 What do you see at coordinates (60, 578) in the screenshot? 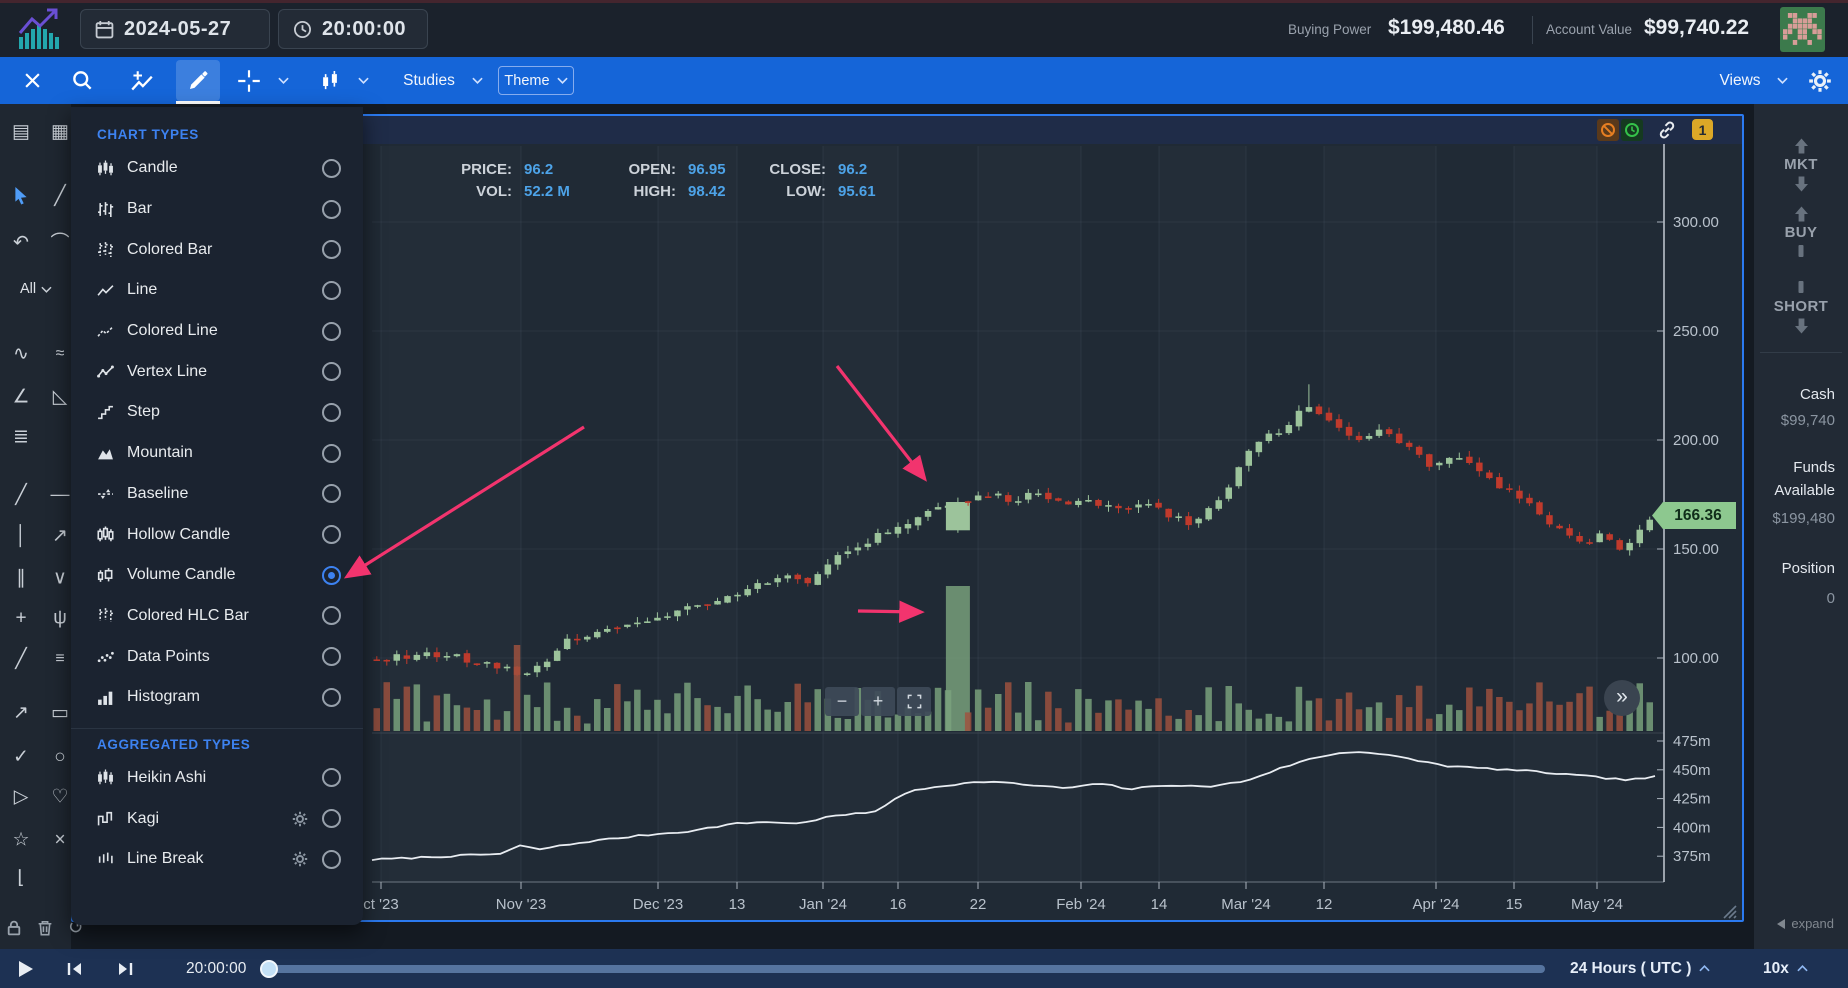
I see `chevron-down-icon: ∨` at bounding box center [60, 578].